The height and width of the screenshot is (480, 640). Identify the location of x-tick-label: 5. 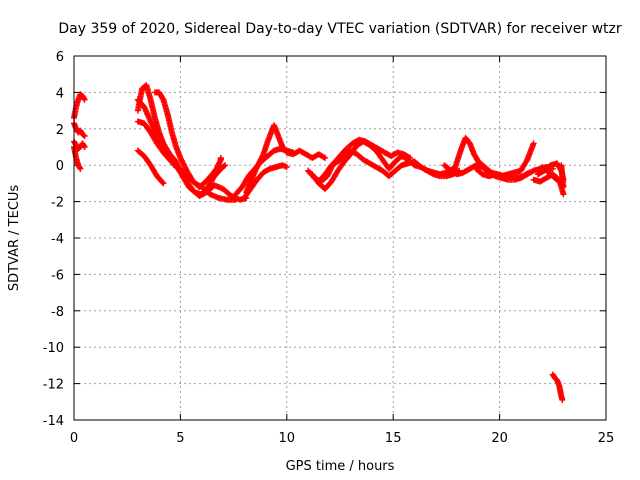
(180, 438).